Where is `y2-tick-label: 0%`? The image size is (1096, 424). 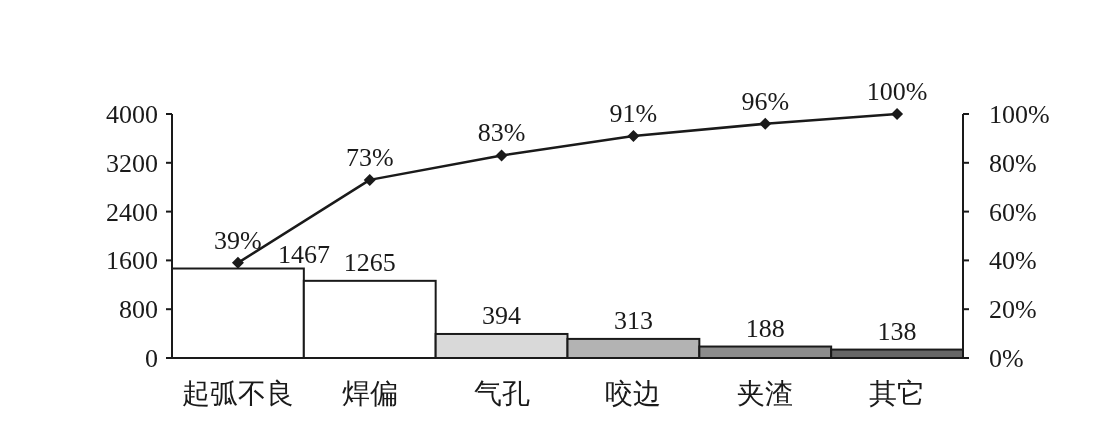 y2-tick-label: 0% is located at coordinates (1006, 358).